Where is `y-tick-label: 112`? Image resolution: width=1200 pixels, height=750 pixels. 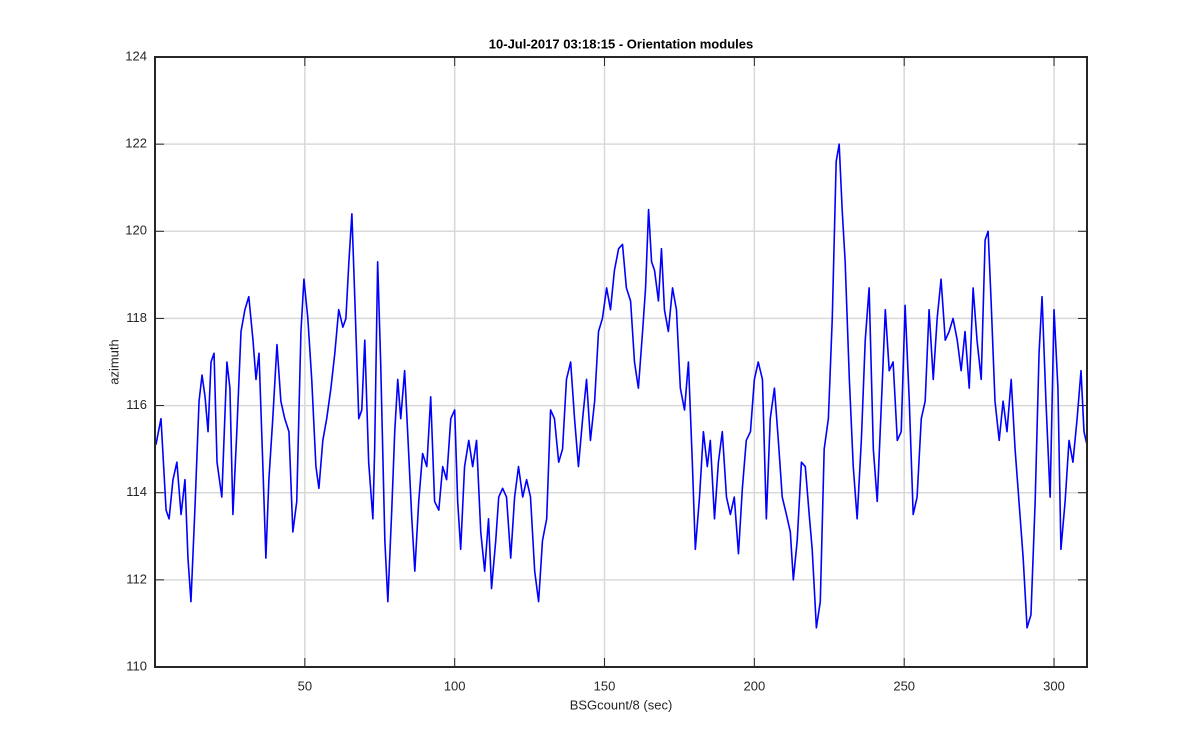
y-tick-label: 112 is located at coordinates (136, 578).